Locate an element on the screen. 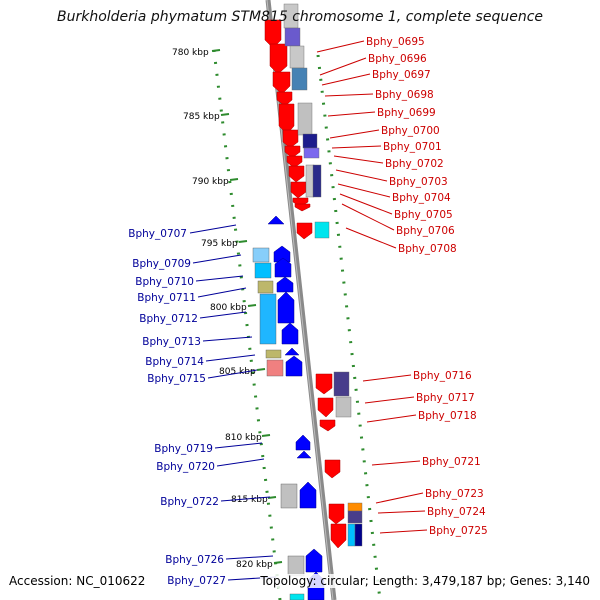  gene-label-Bphy_0714: Bphy_0714 is located at coordinates (174, 362).